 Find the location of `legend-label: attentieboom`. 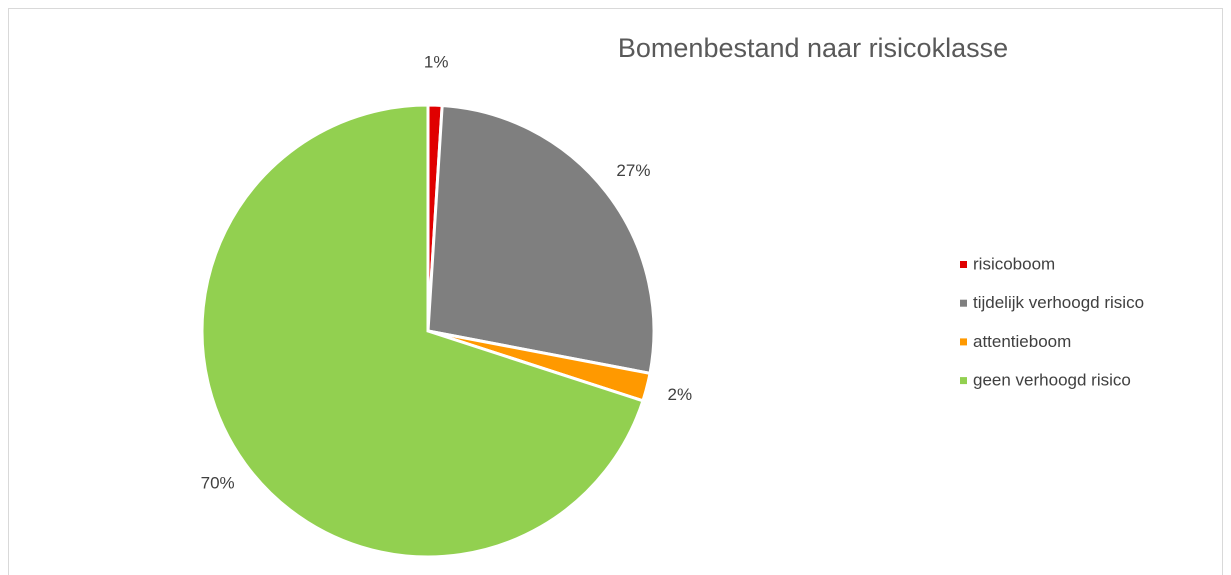

legend-label: attentieboom is located at coordinates (1022, 341).